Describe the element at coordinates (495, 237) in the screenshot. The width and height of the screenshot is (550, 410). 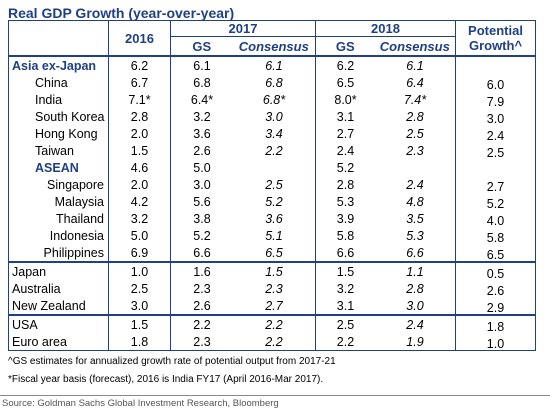
I see `cell-pot: 5.8` at that location.